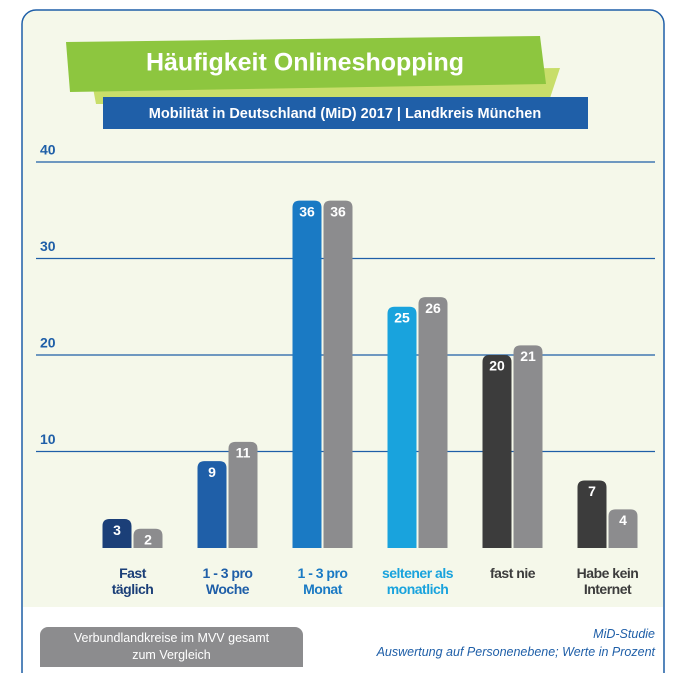  I want to click on x-tick-label: 1 - 3 pro Monat, so click(322, 581).